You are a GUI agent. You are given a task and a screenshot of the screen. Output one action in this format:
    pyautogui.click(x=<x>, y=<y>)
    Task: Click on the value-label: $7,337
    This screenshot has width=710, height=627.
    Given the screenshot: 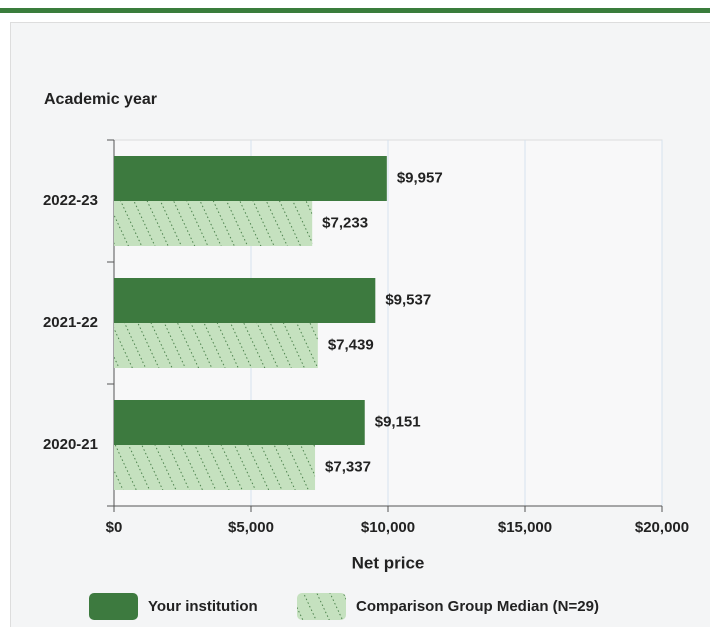 What is the action you would take?
    pyautogui.click(x=348, y=466)
    